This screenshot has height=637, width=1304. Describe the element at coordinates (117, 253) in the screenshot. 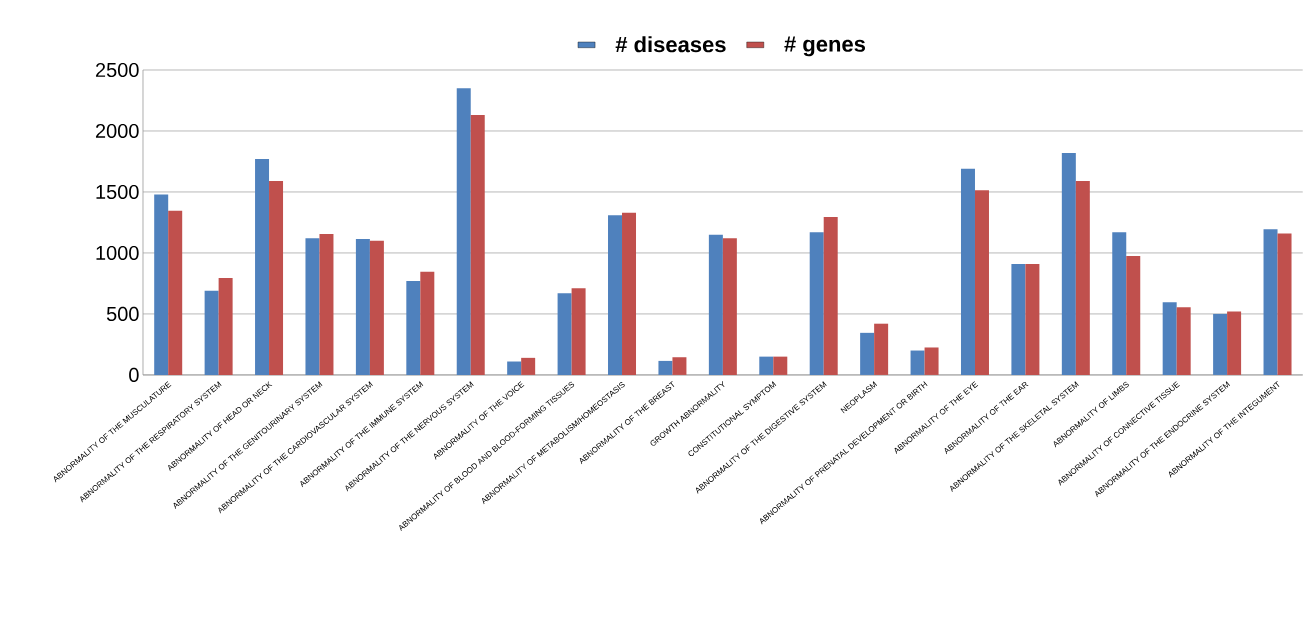

I see `y-tick-label: 1000` at that location.